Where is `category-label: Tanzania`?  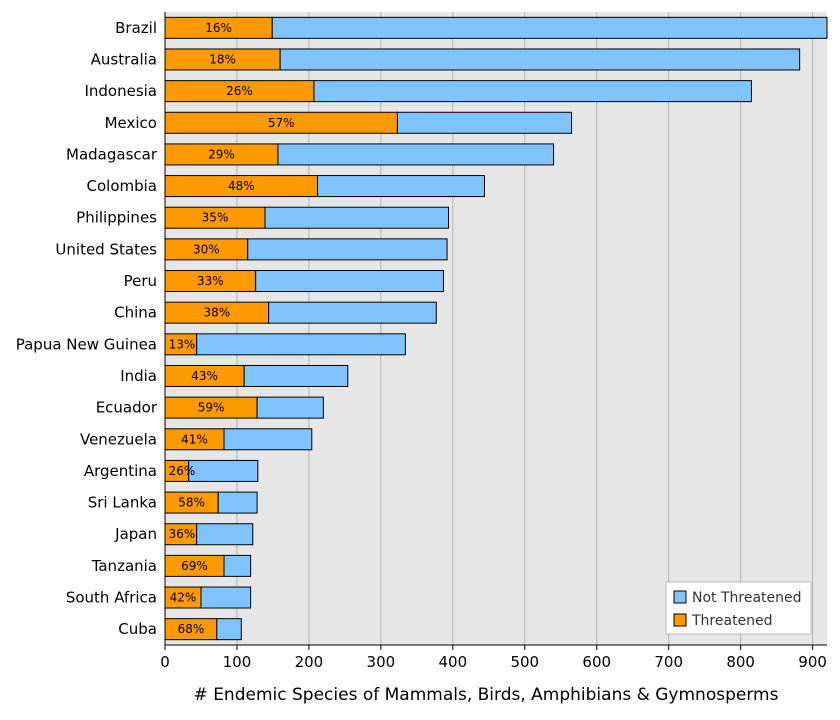 category-label: Tanzania is located at coordinates (124, 566).